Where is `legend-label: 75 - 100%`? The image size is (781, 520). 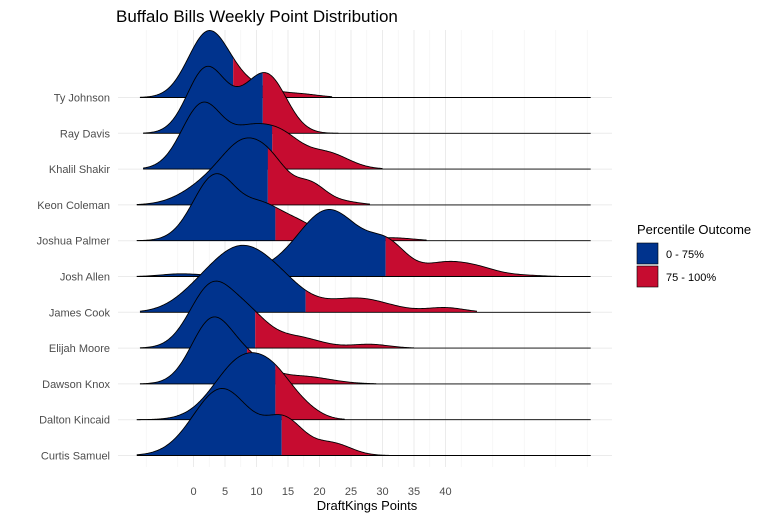 legend-label: 75 - 100% is located at coordinates (691, 278).